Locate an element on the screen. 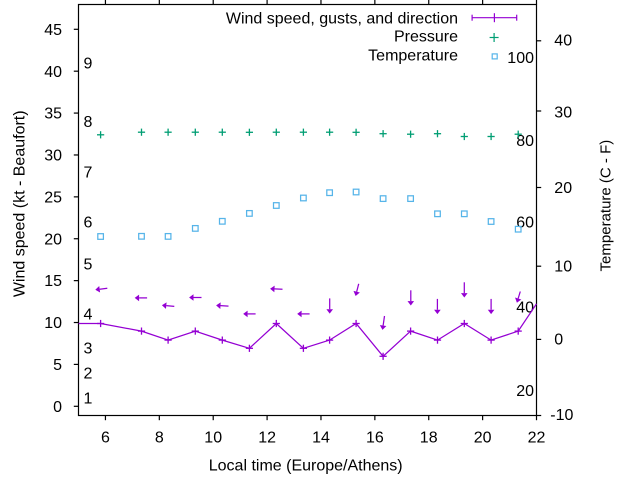  svg-text: 15 is located at coordinates (53, 281).